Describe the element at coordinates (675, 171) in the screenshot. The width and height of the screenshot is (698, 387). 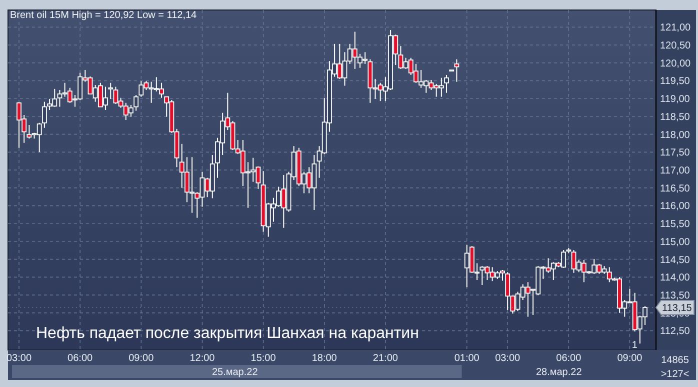
I see `y-tick-label: 117,00` at that location.